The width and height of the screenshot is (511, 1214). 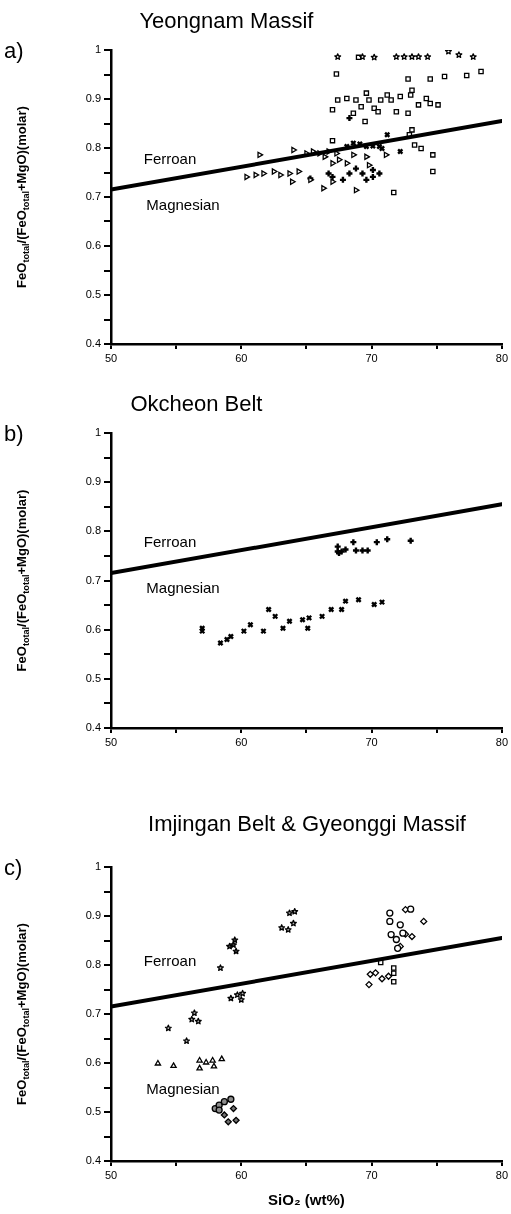 What do you see at coordinates (306, 1200) in the screenshot?
I see `x-axis-title: SiO₂ (wt%)` at bounding box center [306, 1200].